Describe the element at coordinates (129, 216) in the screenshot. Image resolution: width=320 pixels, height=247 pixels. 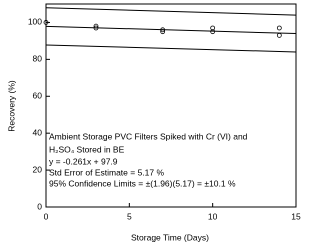
I see `x-tick-label: 5` at that location.